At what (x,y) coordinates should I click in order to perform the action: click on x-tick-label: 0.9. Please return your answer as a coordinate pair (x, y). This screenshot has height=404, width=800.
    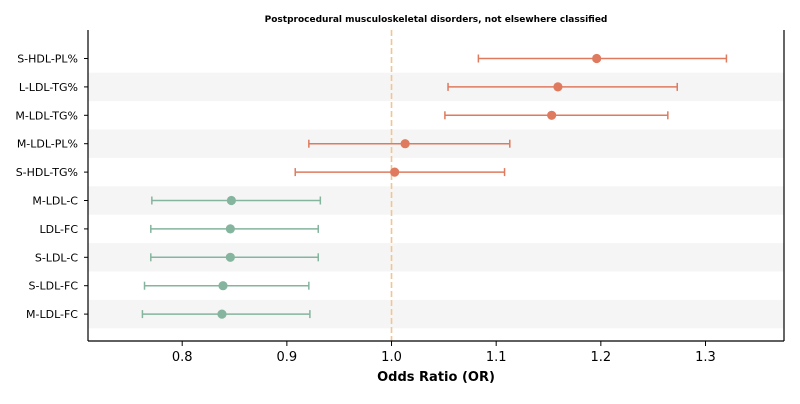
    Looking at the image, I should click on (287, 357).